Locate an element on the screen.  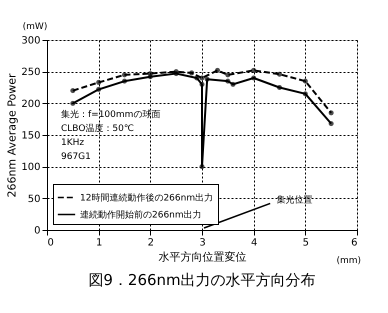
annotation: 1KHz is located at coordinates (72, 143).